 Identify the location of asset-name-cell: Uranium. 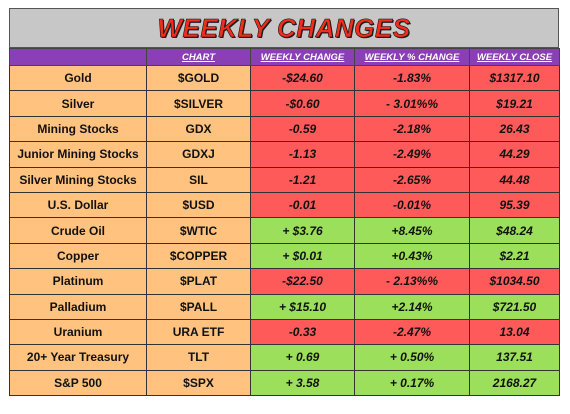
(78, 332).